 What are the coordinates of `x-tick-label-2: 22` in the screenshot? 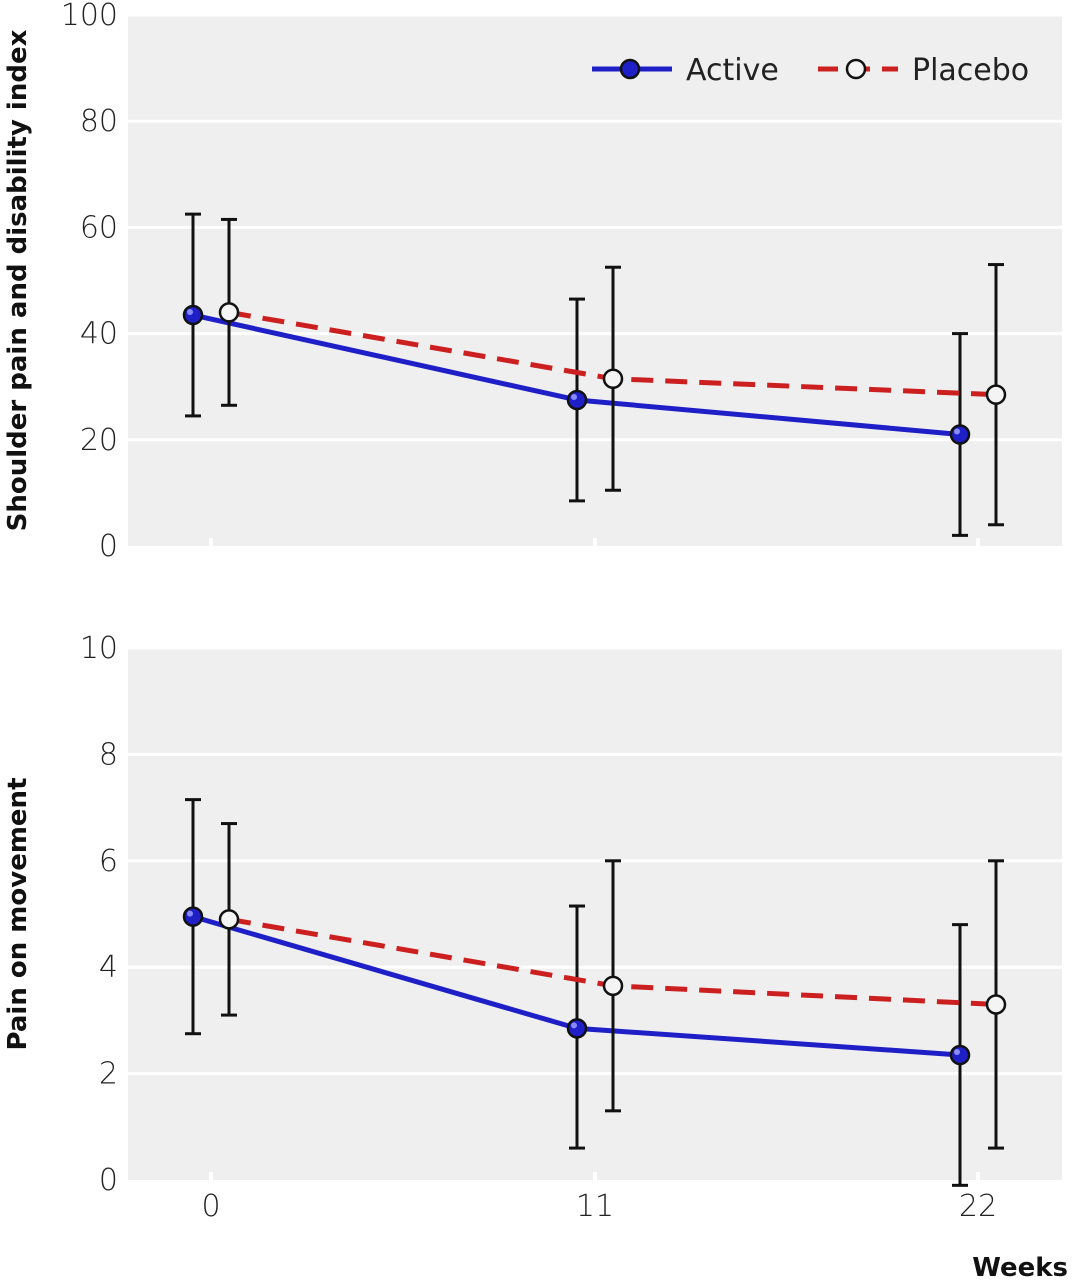 It's located at (978, 1206).